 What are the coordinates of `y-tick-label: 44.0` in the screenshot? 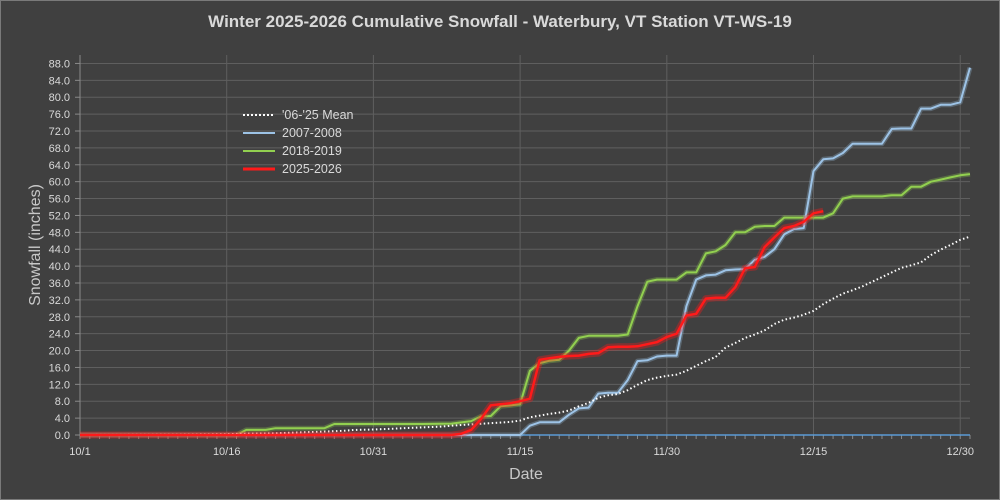 It's located at (59, 250).